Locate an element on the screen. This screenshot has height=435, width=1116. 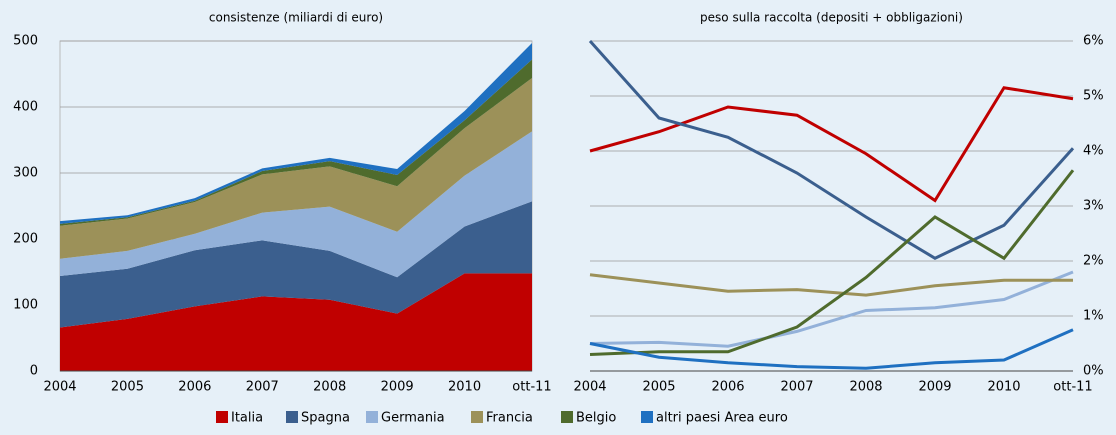
y-tick-label: 4% is located at coordinates (1093, 151).